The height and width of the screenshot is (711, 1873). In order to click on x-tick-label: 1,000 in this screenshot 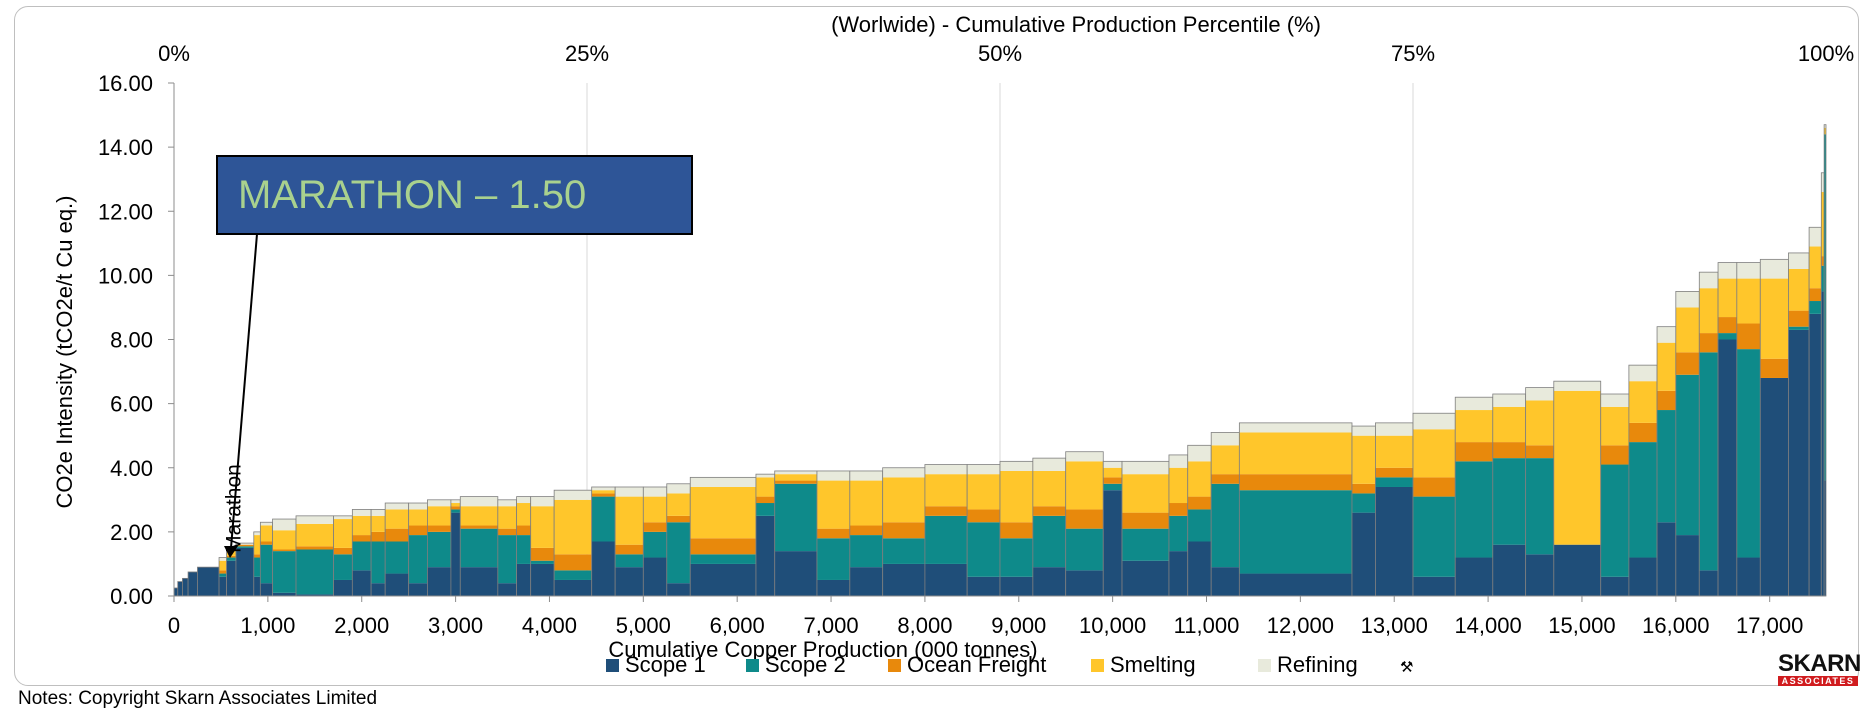, I will do `click(267, 625)`.